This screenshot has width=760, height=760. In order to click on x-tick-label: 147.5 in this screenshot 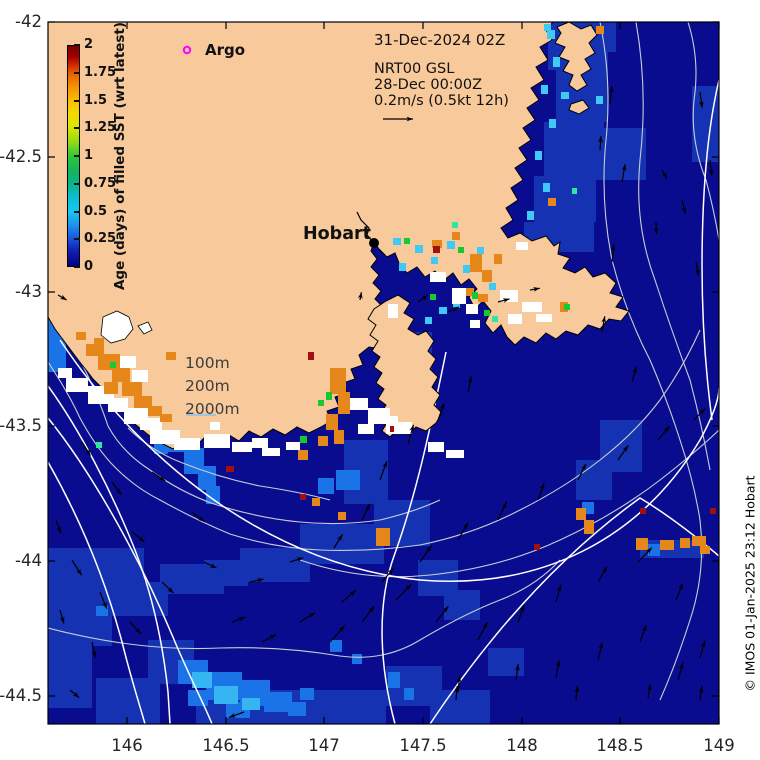, I will do `click(423, 745)`.